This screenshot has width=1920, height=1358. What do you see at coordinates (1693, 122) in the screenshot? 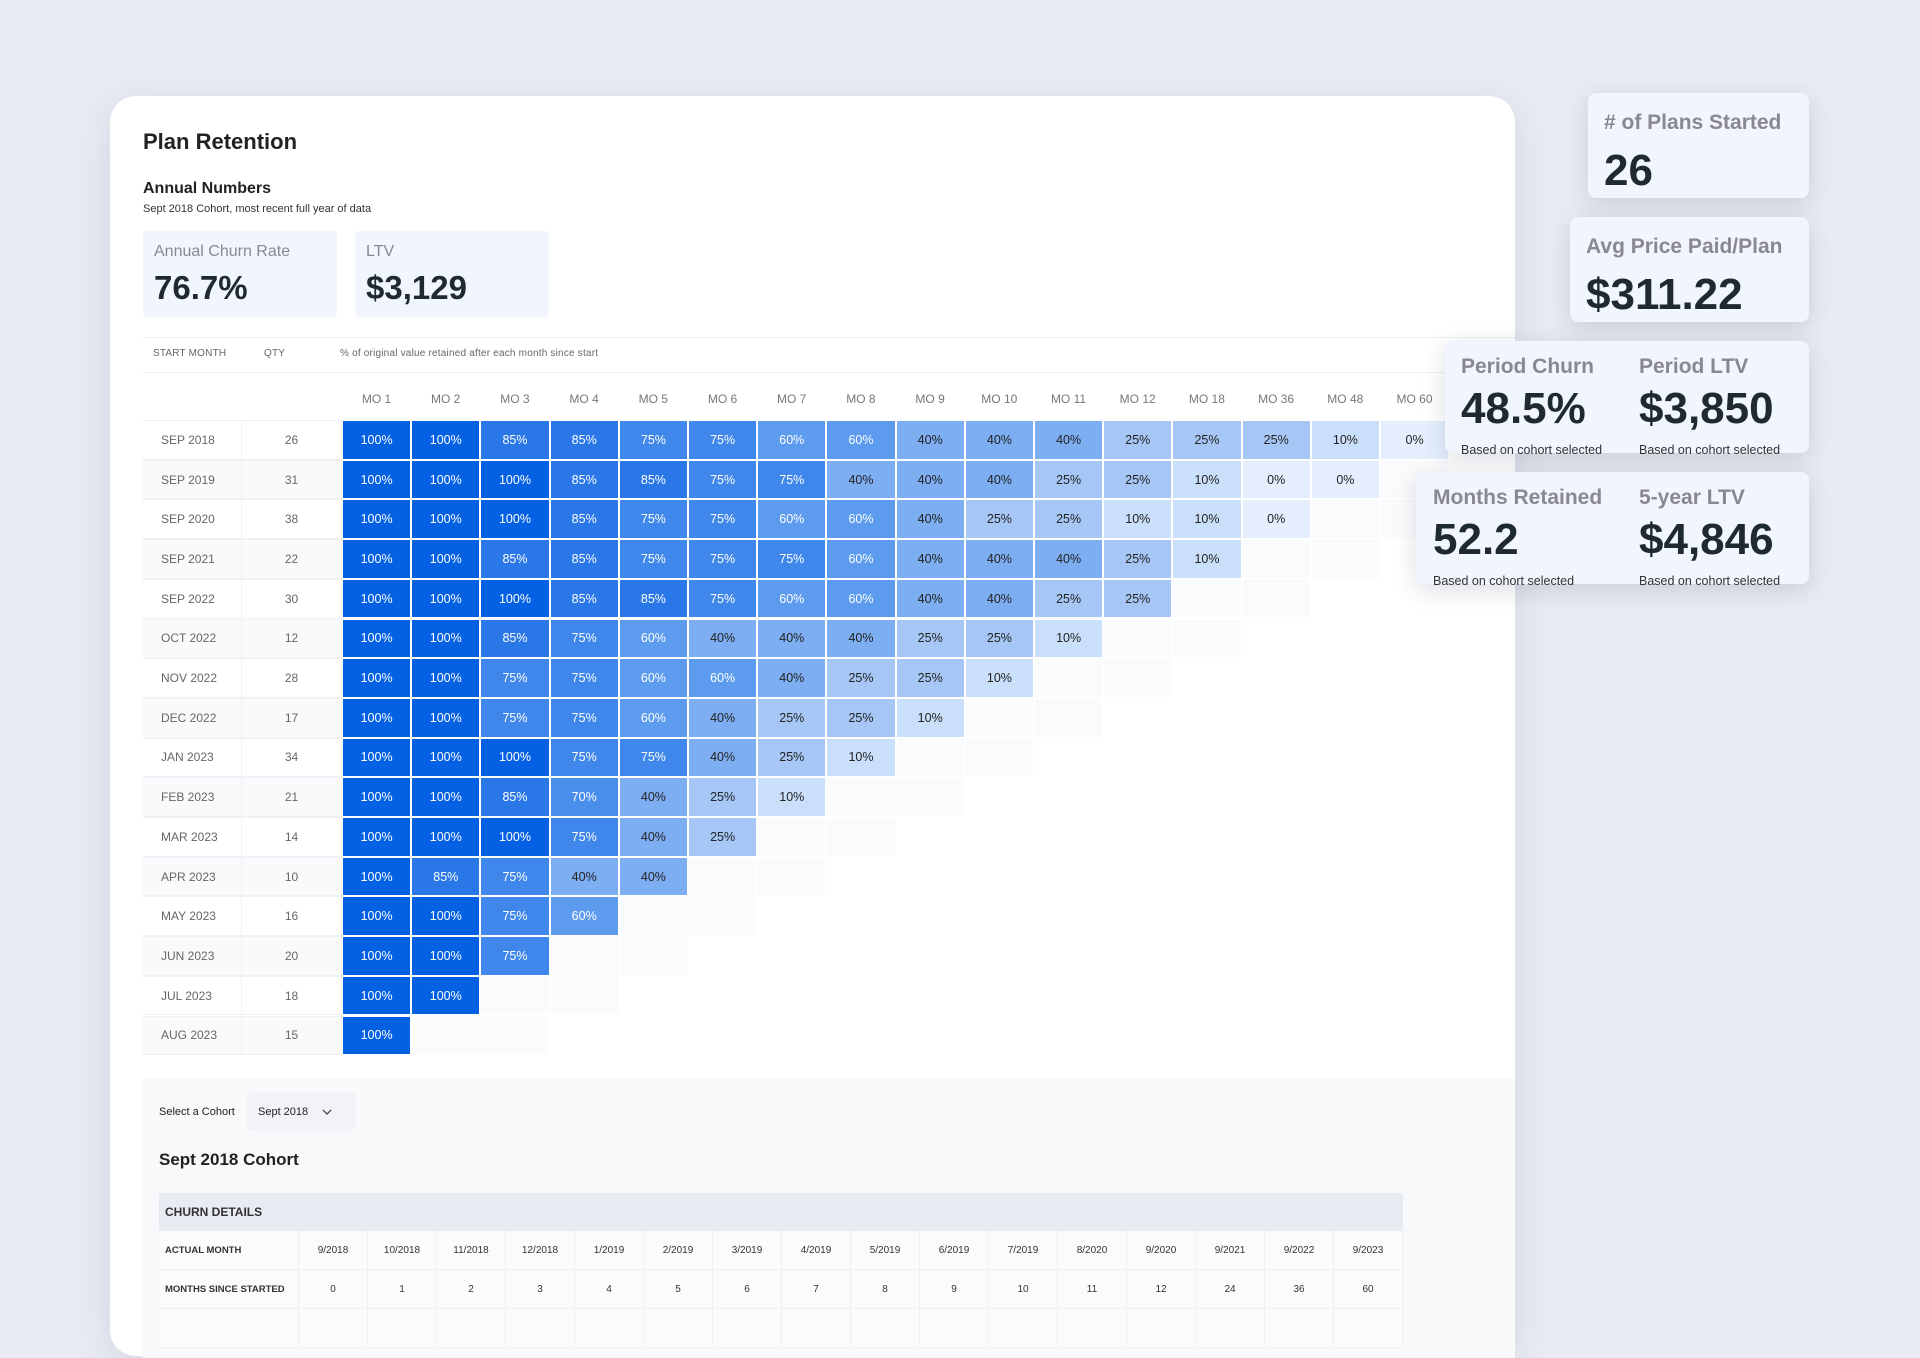
I see `card-label: # of Plans Started` at bounding box center [1693, 122].